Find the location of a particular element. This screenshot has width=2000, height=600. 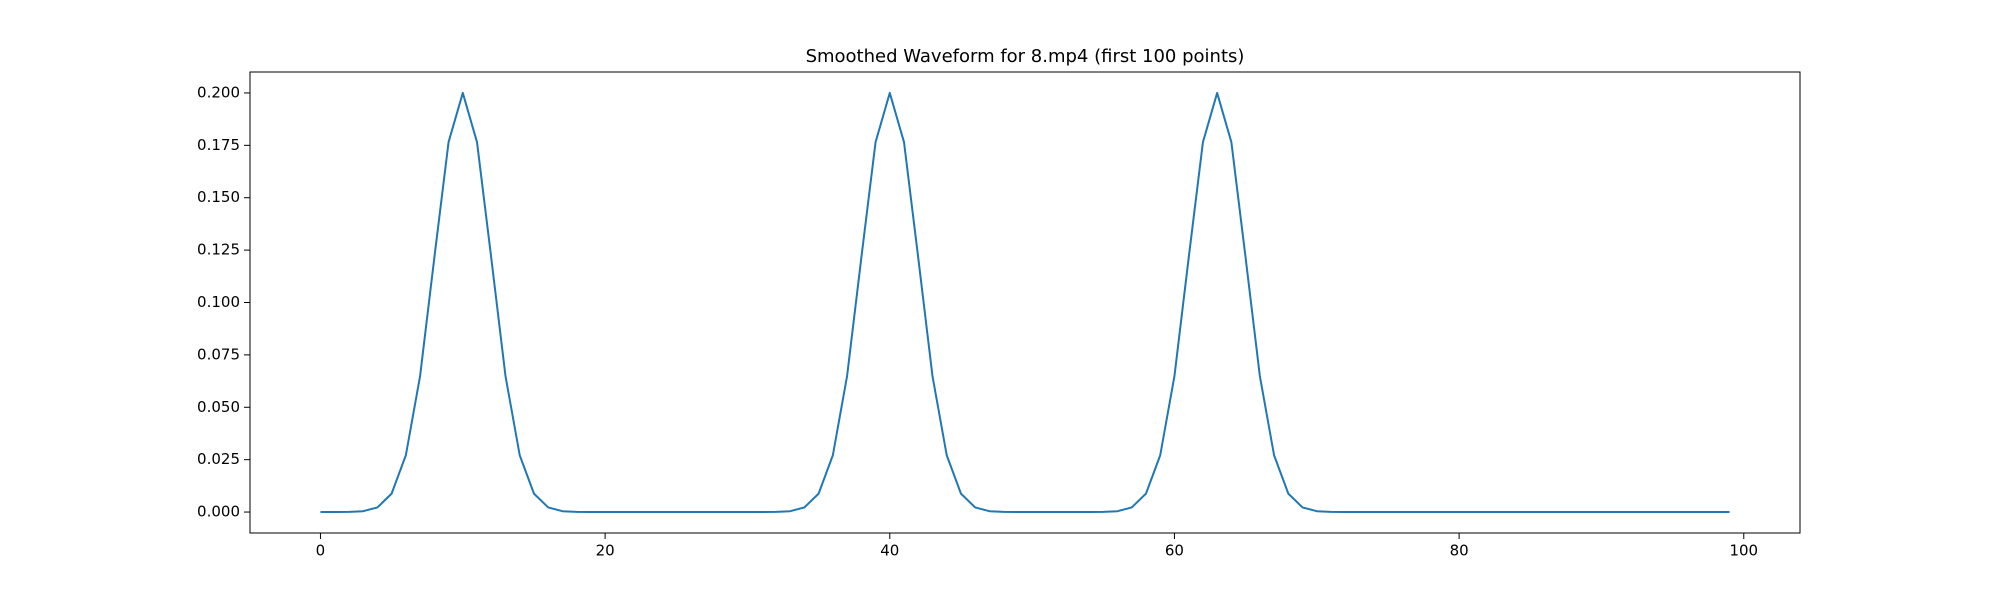

y-tick-label: 0.125 is located at coordinates (218, 250).